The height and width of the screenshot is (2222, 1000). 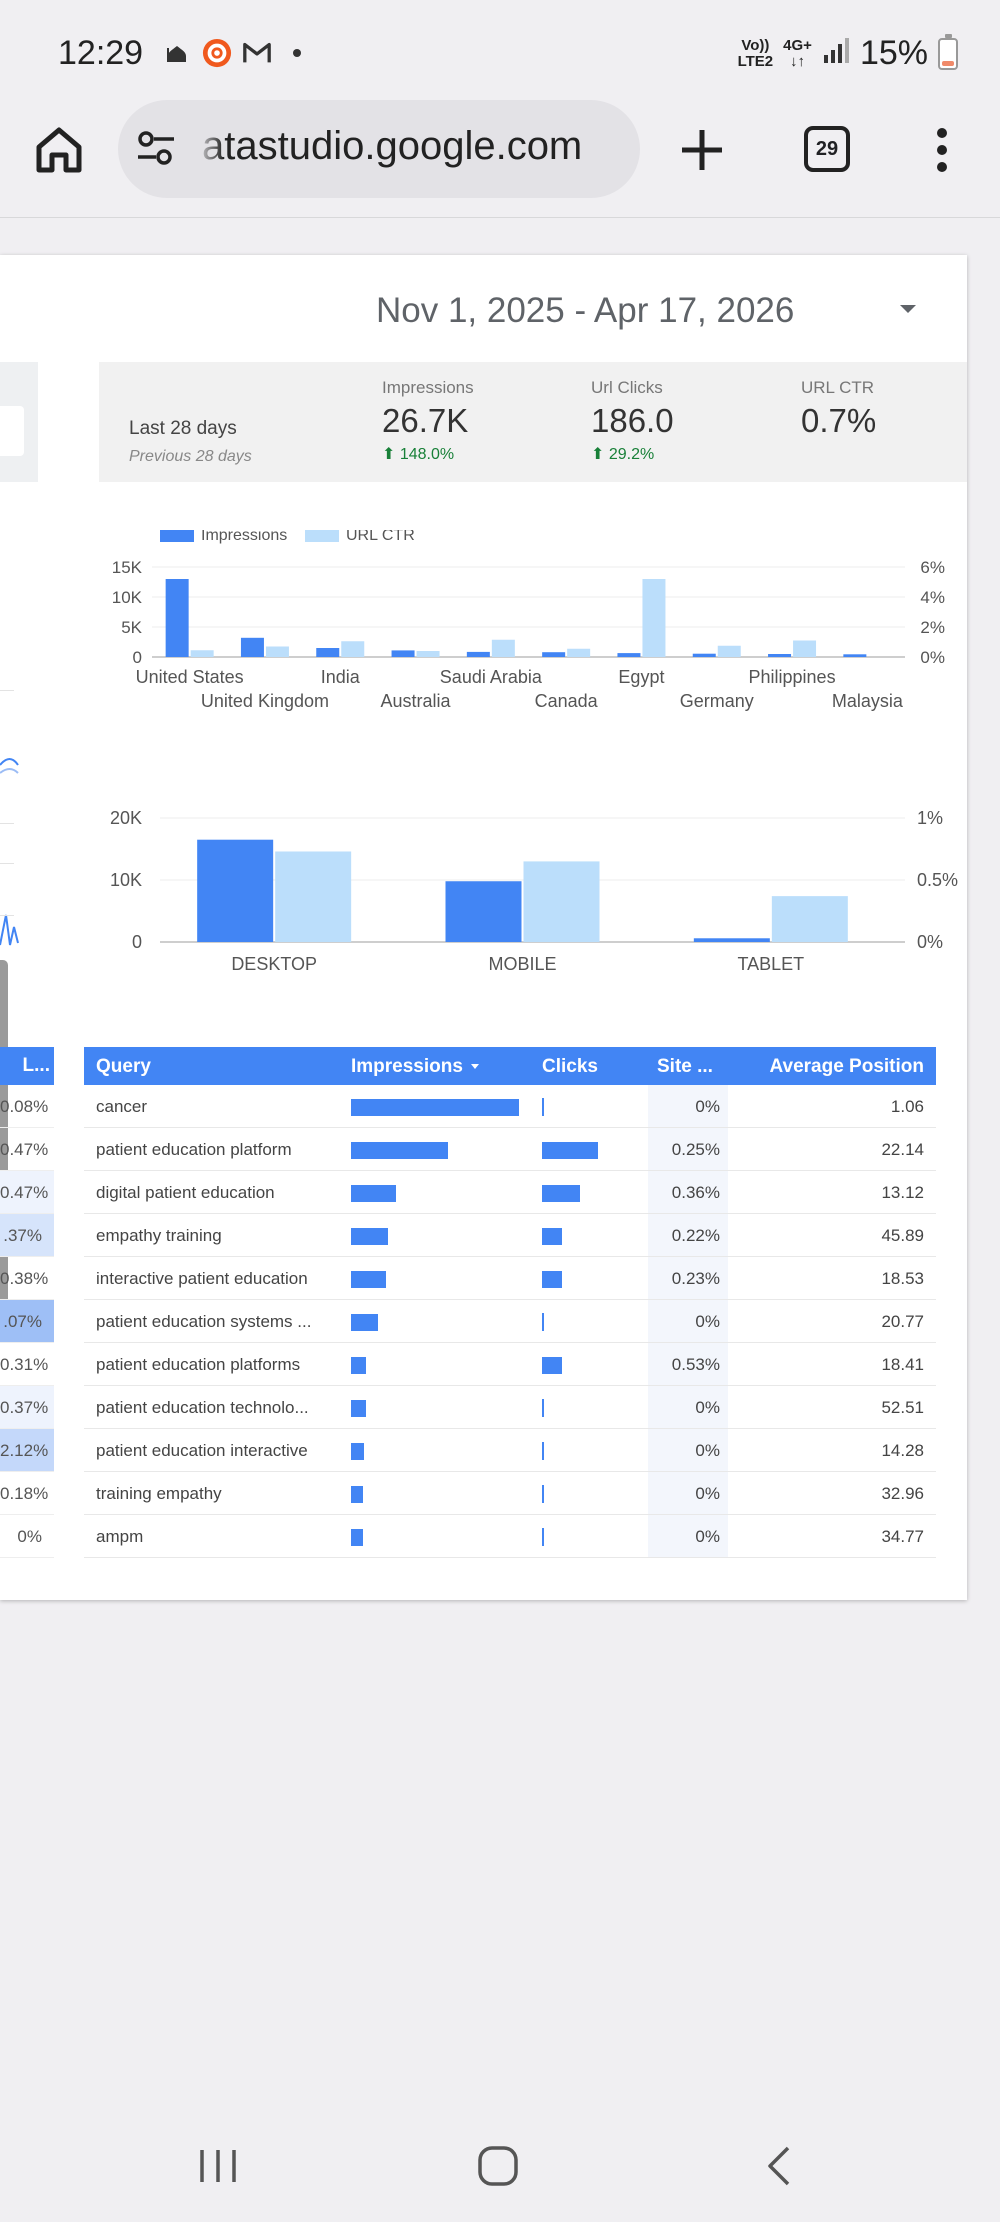 I want to click on date-range-selector: Nov 1, 2025 - Apr 17, 2026, so click(x=585, y=310).